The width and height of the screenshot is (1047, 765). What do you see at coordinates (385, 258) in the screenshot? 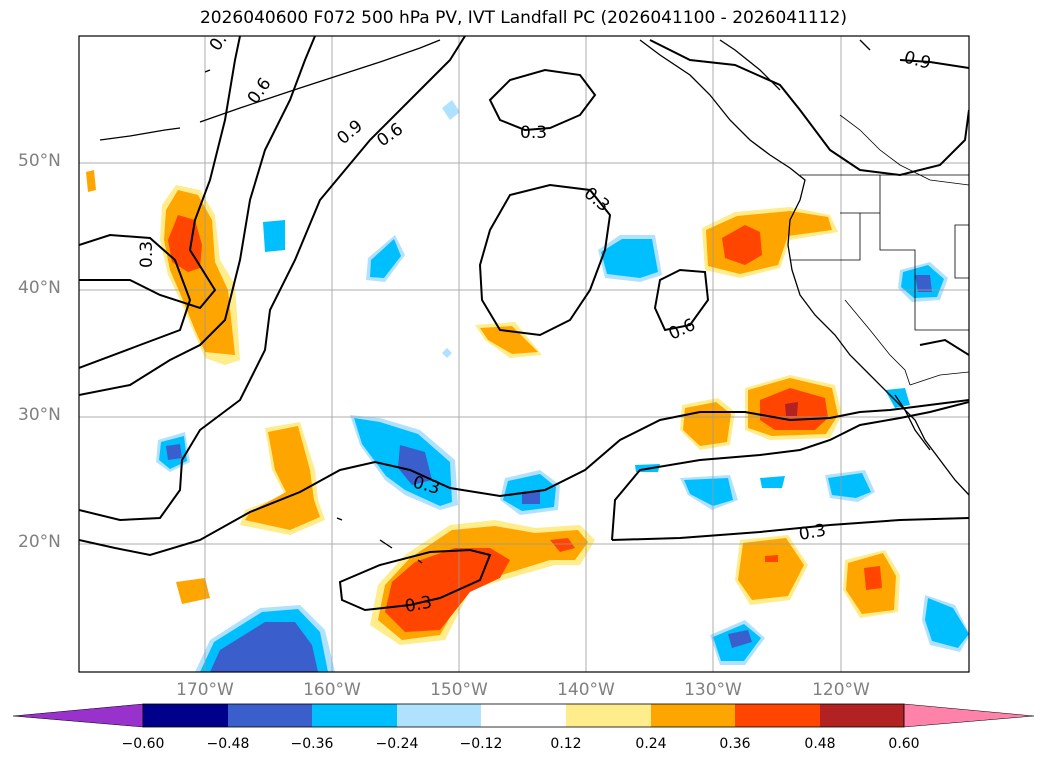
I see `shade-skyblue-n42` at bounding box center [385, 258].